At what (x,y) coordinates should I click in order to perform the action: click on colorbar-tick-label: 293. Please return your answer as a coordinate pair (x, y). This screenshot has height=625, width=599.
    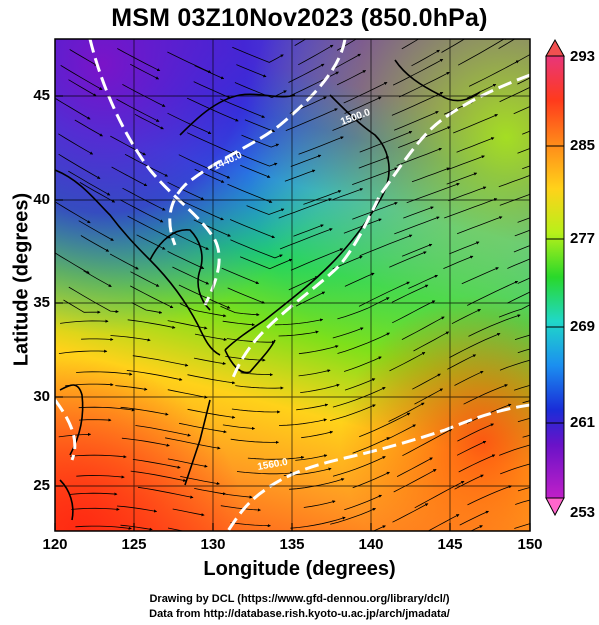
    Looking at the image, I should click on (583, 56).